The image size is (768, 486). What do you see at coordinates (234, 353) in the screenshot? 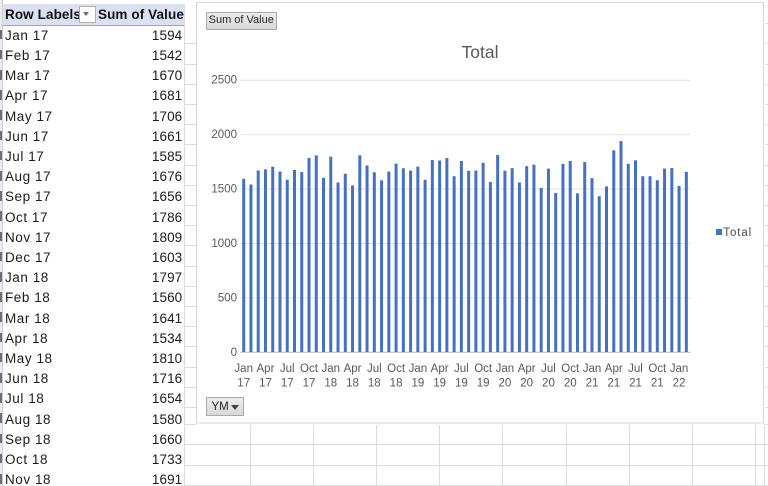
I see `svg-text: 0` at bounding box center [234, 353].